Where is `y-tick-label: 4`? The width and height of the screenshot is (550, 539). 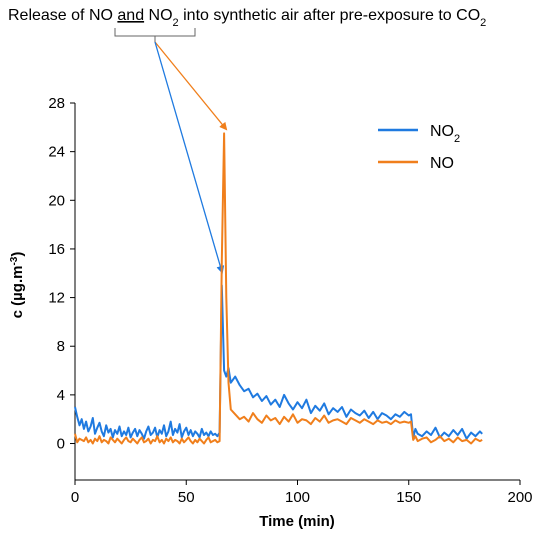 y-tick-label: 4 is located at coordinates (61, 395).